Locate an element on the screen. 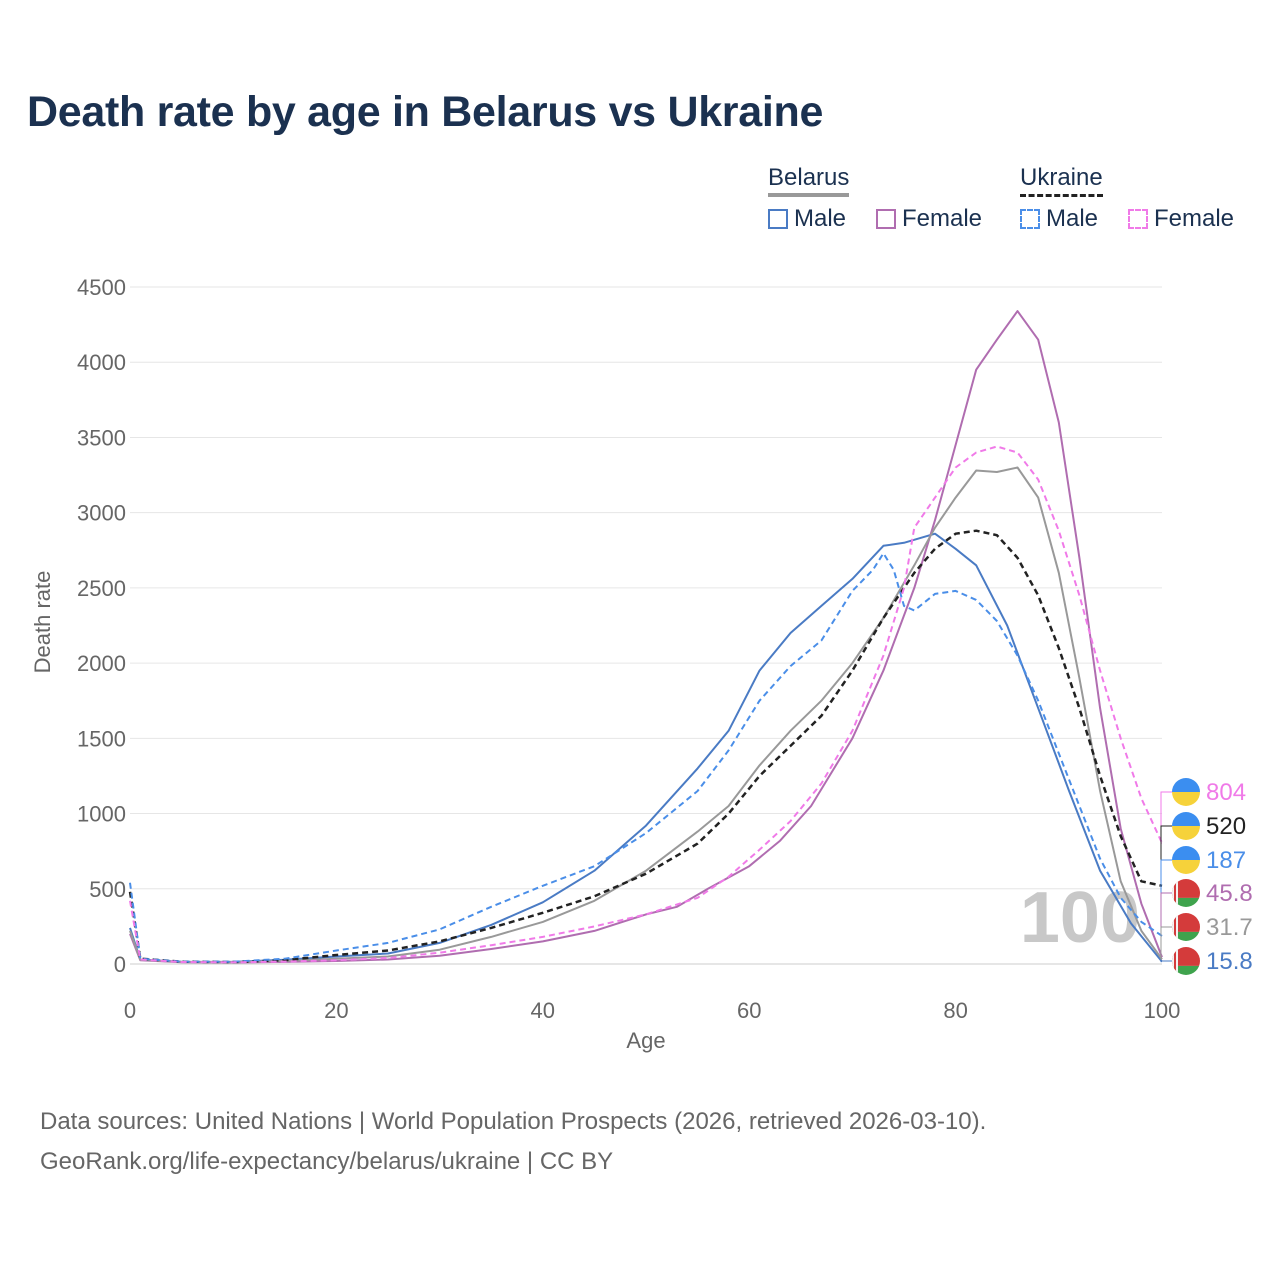 The image size is (1280, 1280). y-tick-label: 3500 is located at coordinates (101, 437).